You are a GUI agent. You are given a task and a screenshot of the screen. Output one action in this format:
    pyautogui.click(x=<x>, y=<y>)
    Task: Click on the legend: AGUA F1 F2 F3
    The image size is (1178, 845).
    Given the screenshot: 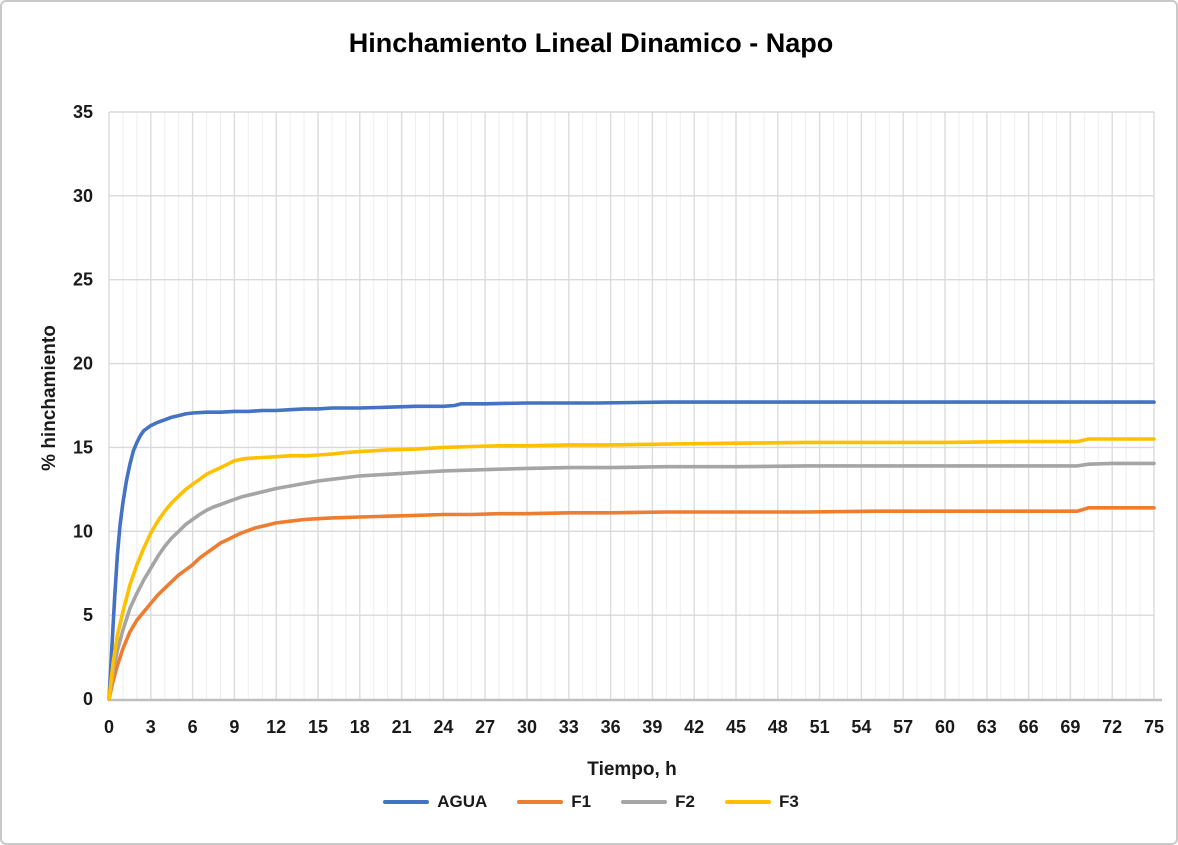 What is the action you would take?
    pyautogui.click(x=589, y=802)
    